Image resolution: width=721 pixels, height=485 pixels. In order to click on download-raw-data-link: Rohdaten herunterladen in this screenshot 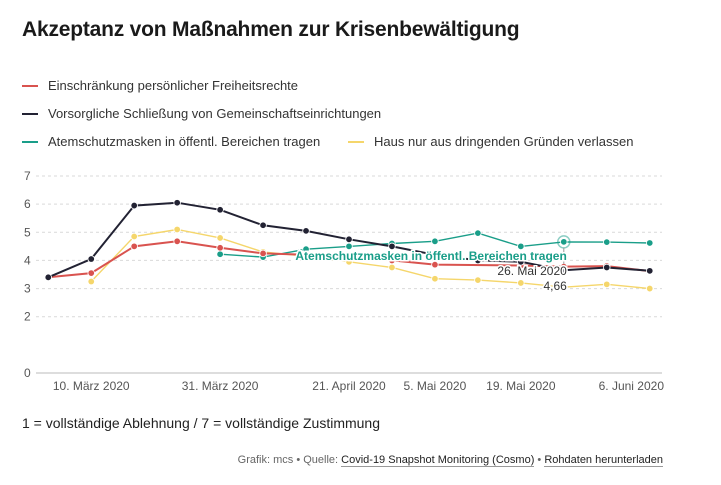, I will do `click(603, 460)`.